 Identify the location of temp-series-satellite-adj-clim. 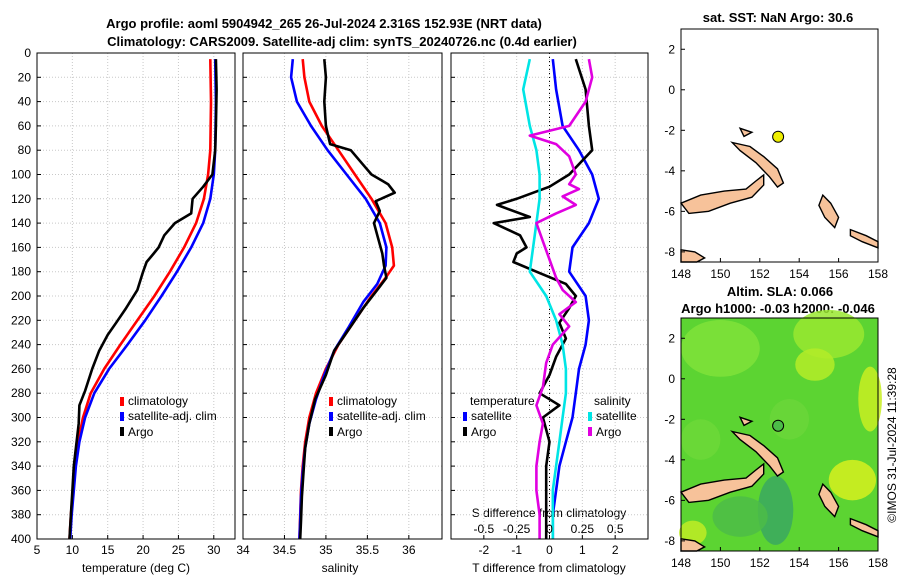
(143, 299).